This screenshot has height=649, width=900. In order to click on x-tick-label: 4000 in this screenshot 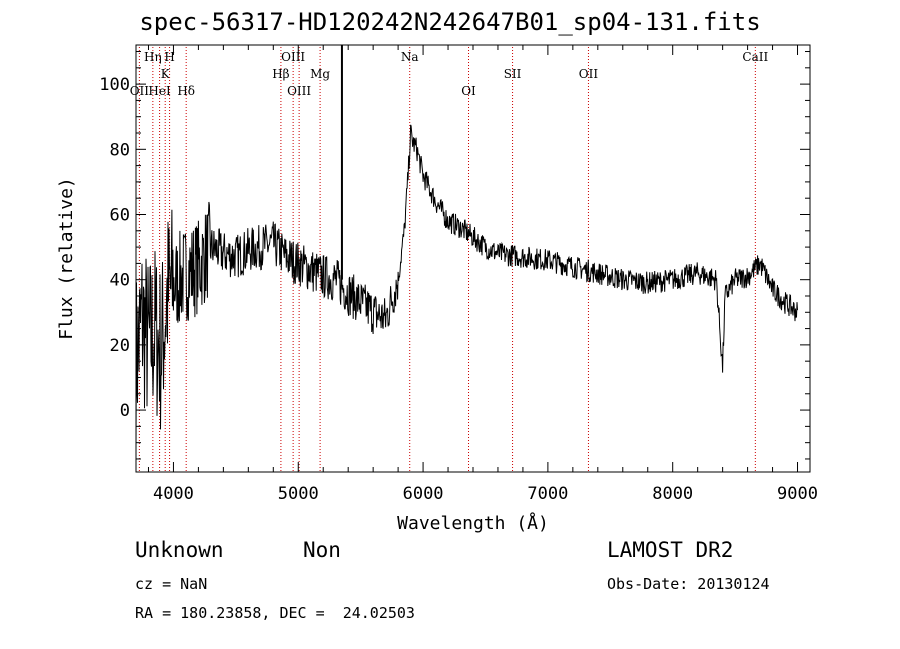, I will do `click(173, 494)`.